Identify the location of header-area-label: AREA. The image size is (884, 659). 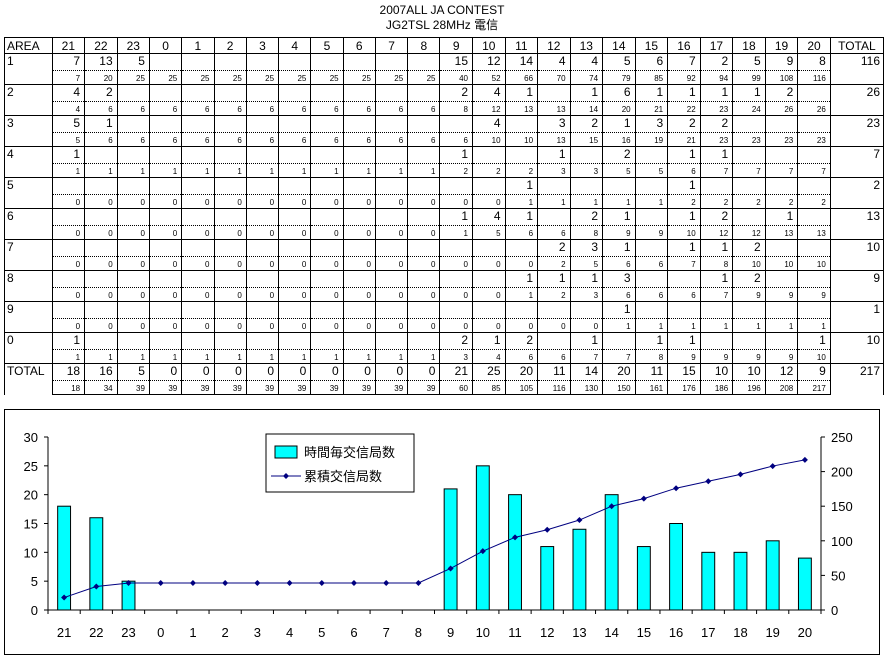
(28, 45).